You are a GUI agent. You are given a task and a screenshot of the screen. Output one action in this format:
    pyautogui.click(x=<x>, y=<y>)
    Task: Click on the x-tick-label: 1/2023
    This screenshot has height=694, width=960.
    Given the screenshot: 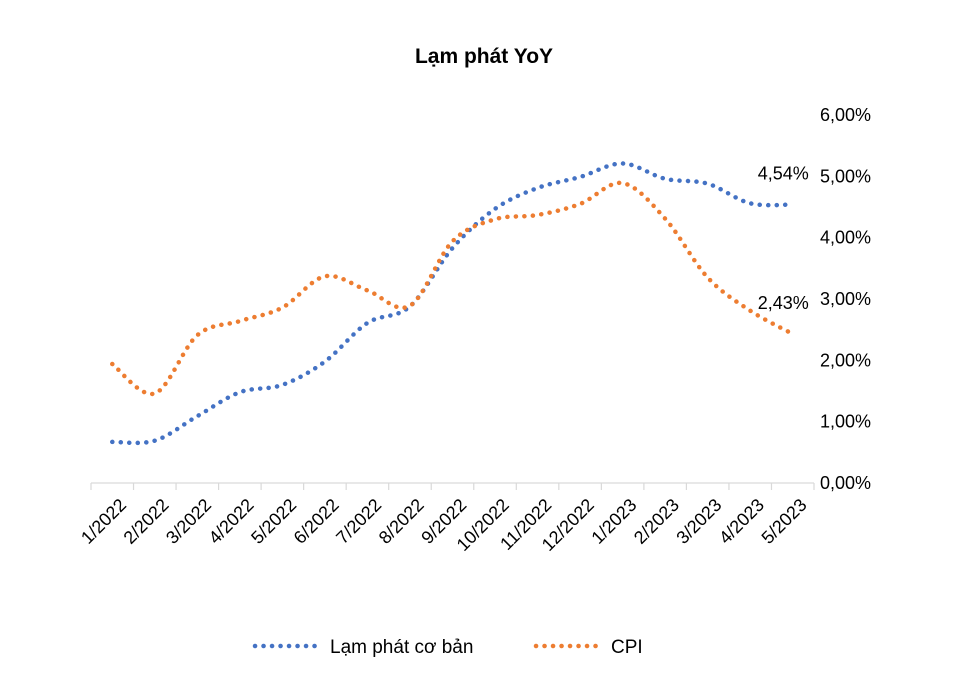 What is the action you would take?
    pyautogui.click(x=613, y=521)
    